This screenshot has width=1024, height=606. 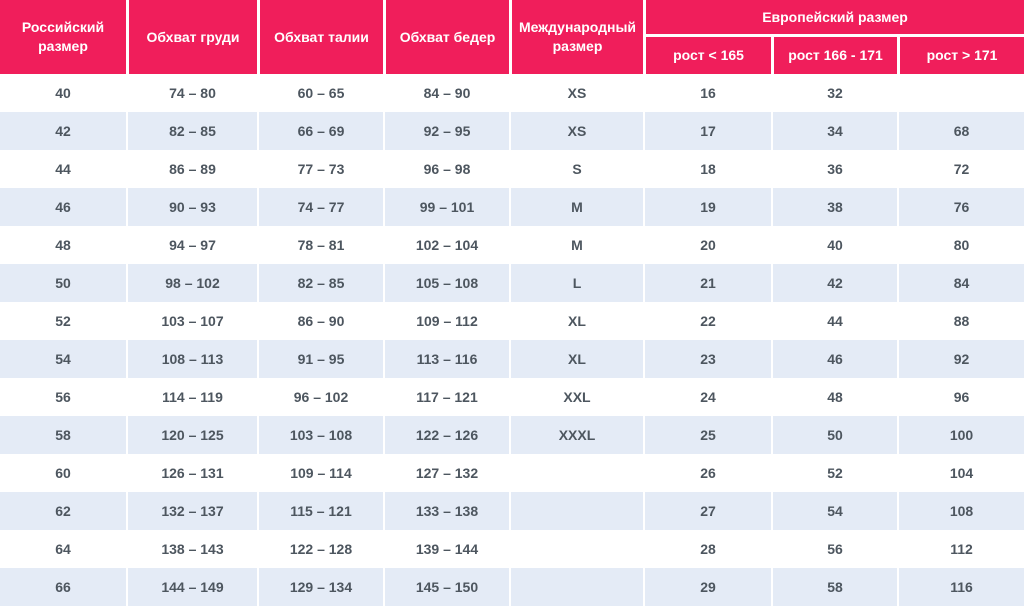 What do you see at coordinates (707, 245) in the screenshot?
I see `table-cell: 20` at bounding box center [707, 245].